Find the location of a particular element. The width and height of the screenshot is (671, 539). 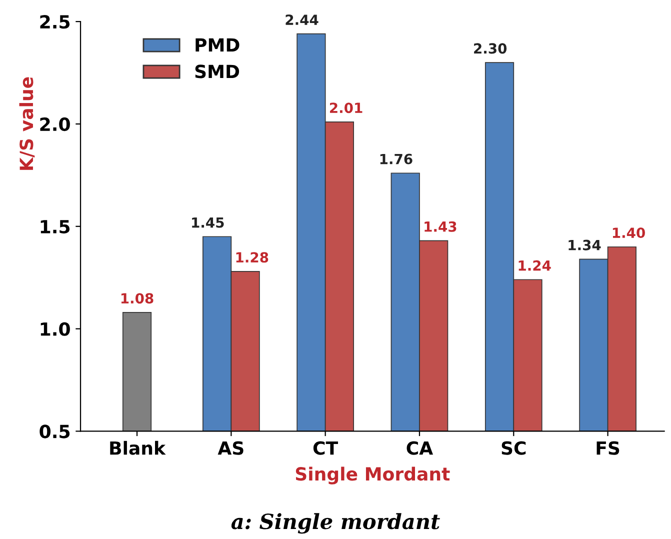

y-axis-title: K/S value is located at coordinates (27, 123).